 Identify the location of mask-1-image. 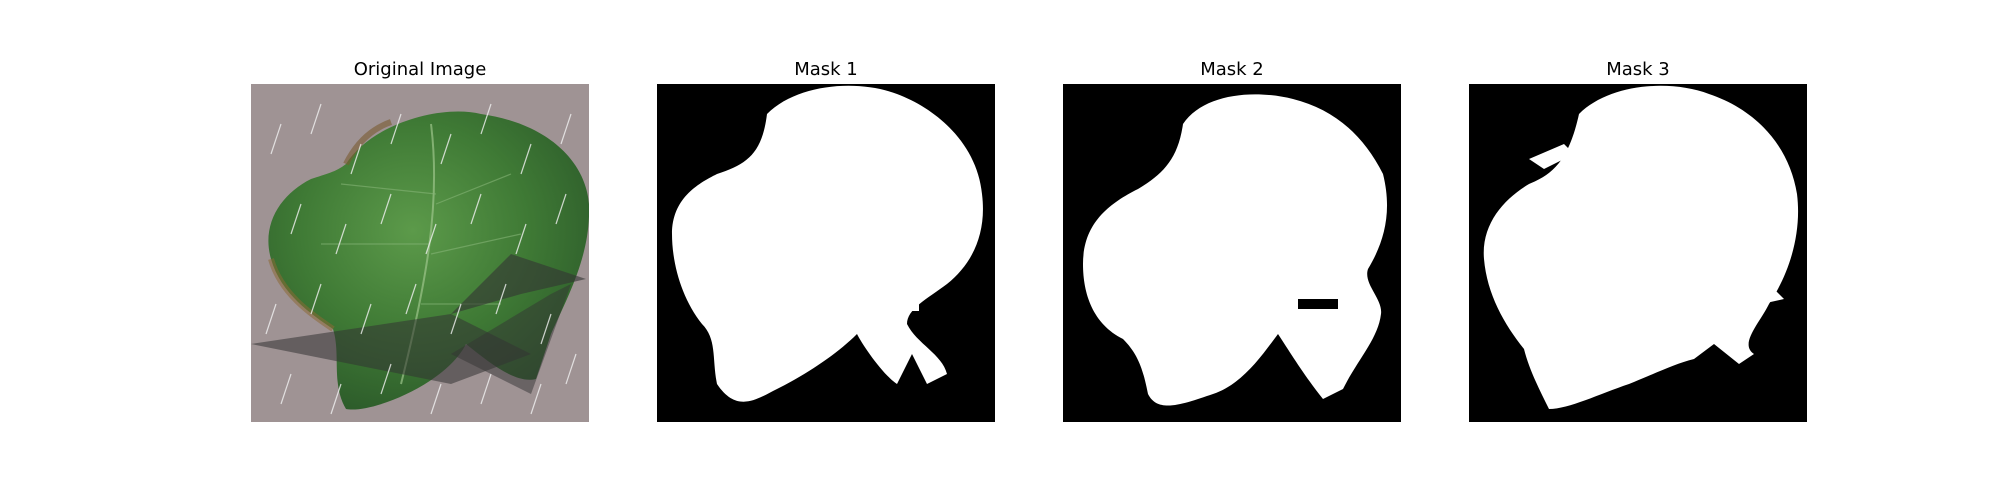
(826, 253).